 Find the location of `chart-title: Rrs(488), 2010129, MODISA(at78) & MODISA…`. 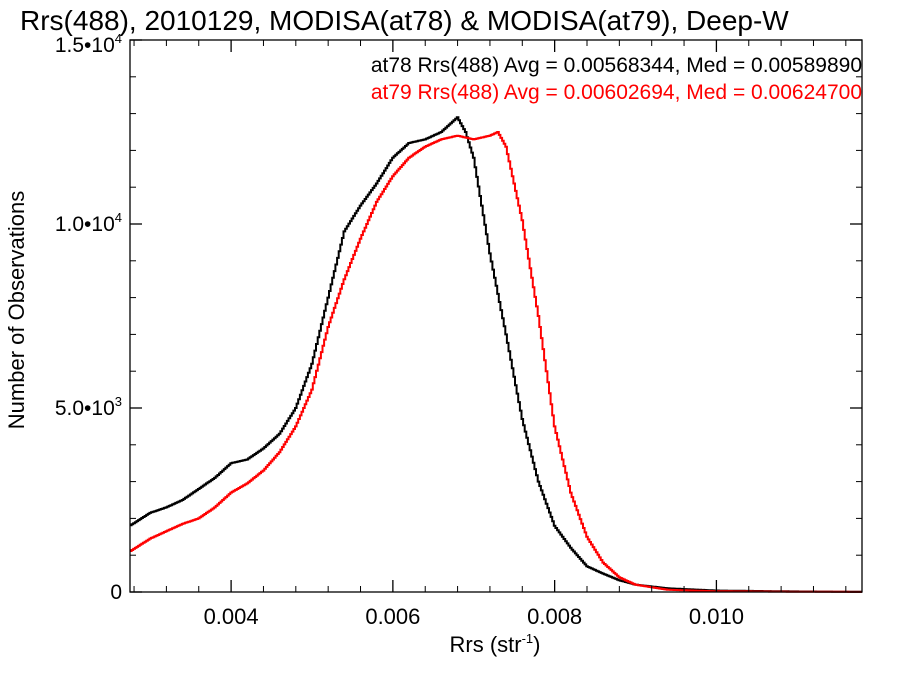

chart-title: Rrs(488), 2010129, MODISA(at78) & MODISA… is located at coordinates (404, 20).